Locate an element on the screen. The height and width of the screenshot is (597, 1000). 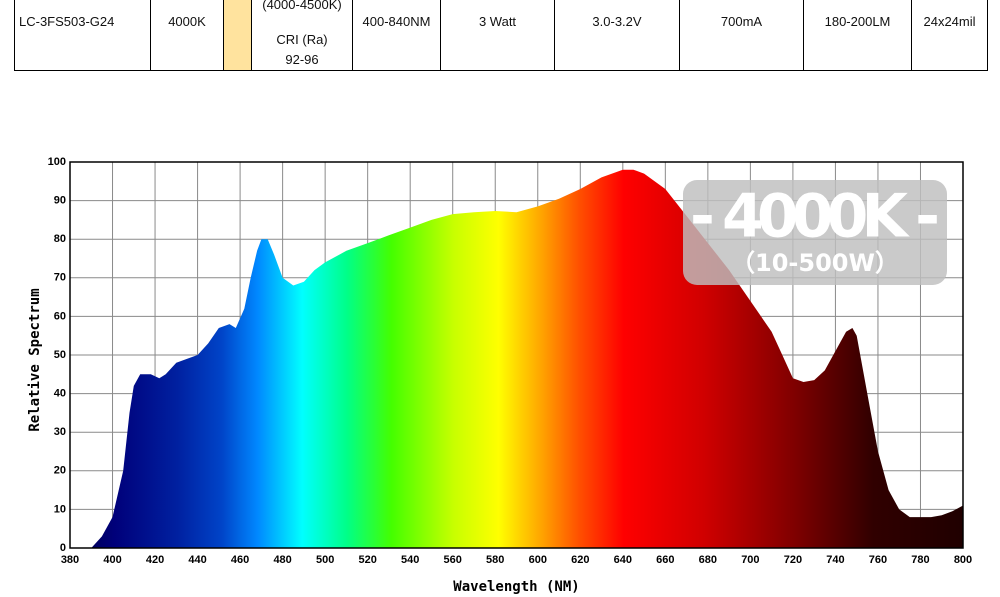
x-tick-label: 480 is located at coordinates (282, 560).